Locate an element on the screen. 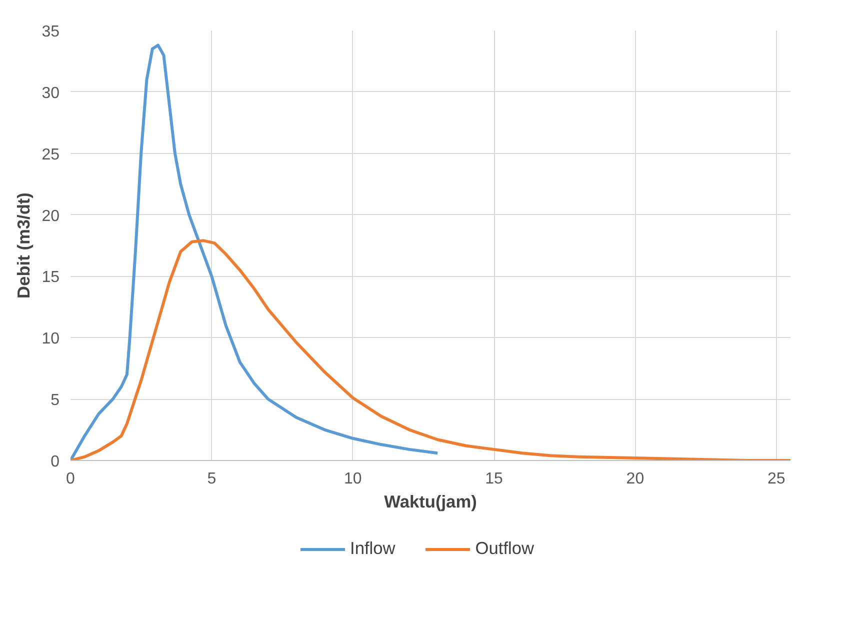  x-tick-label: 20 is located at coordinates (635, 479).